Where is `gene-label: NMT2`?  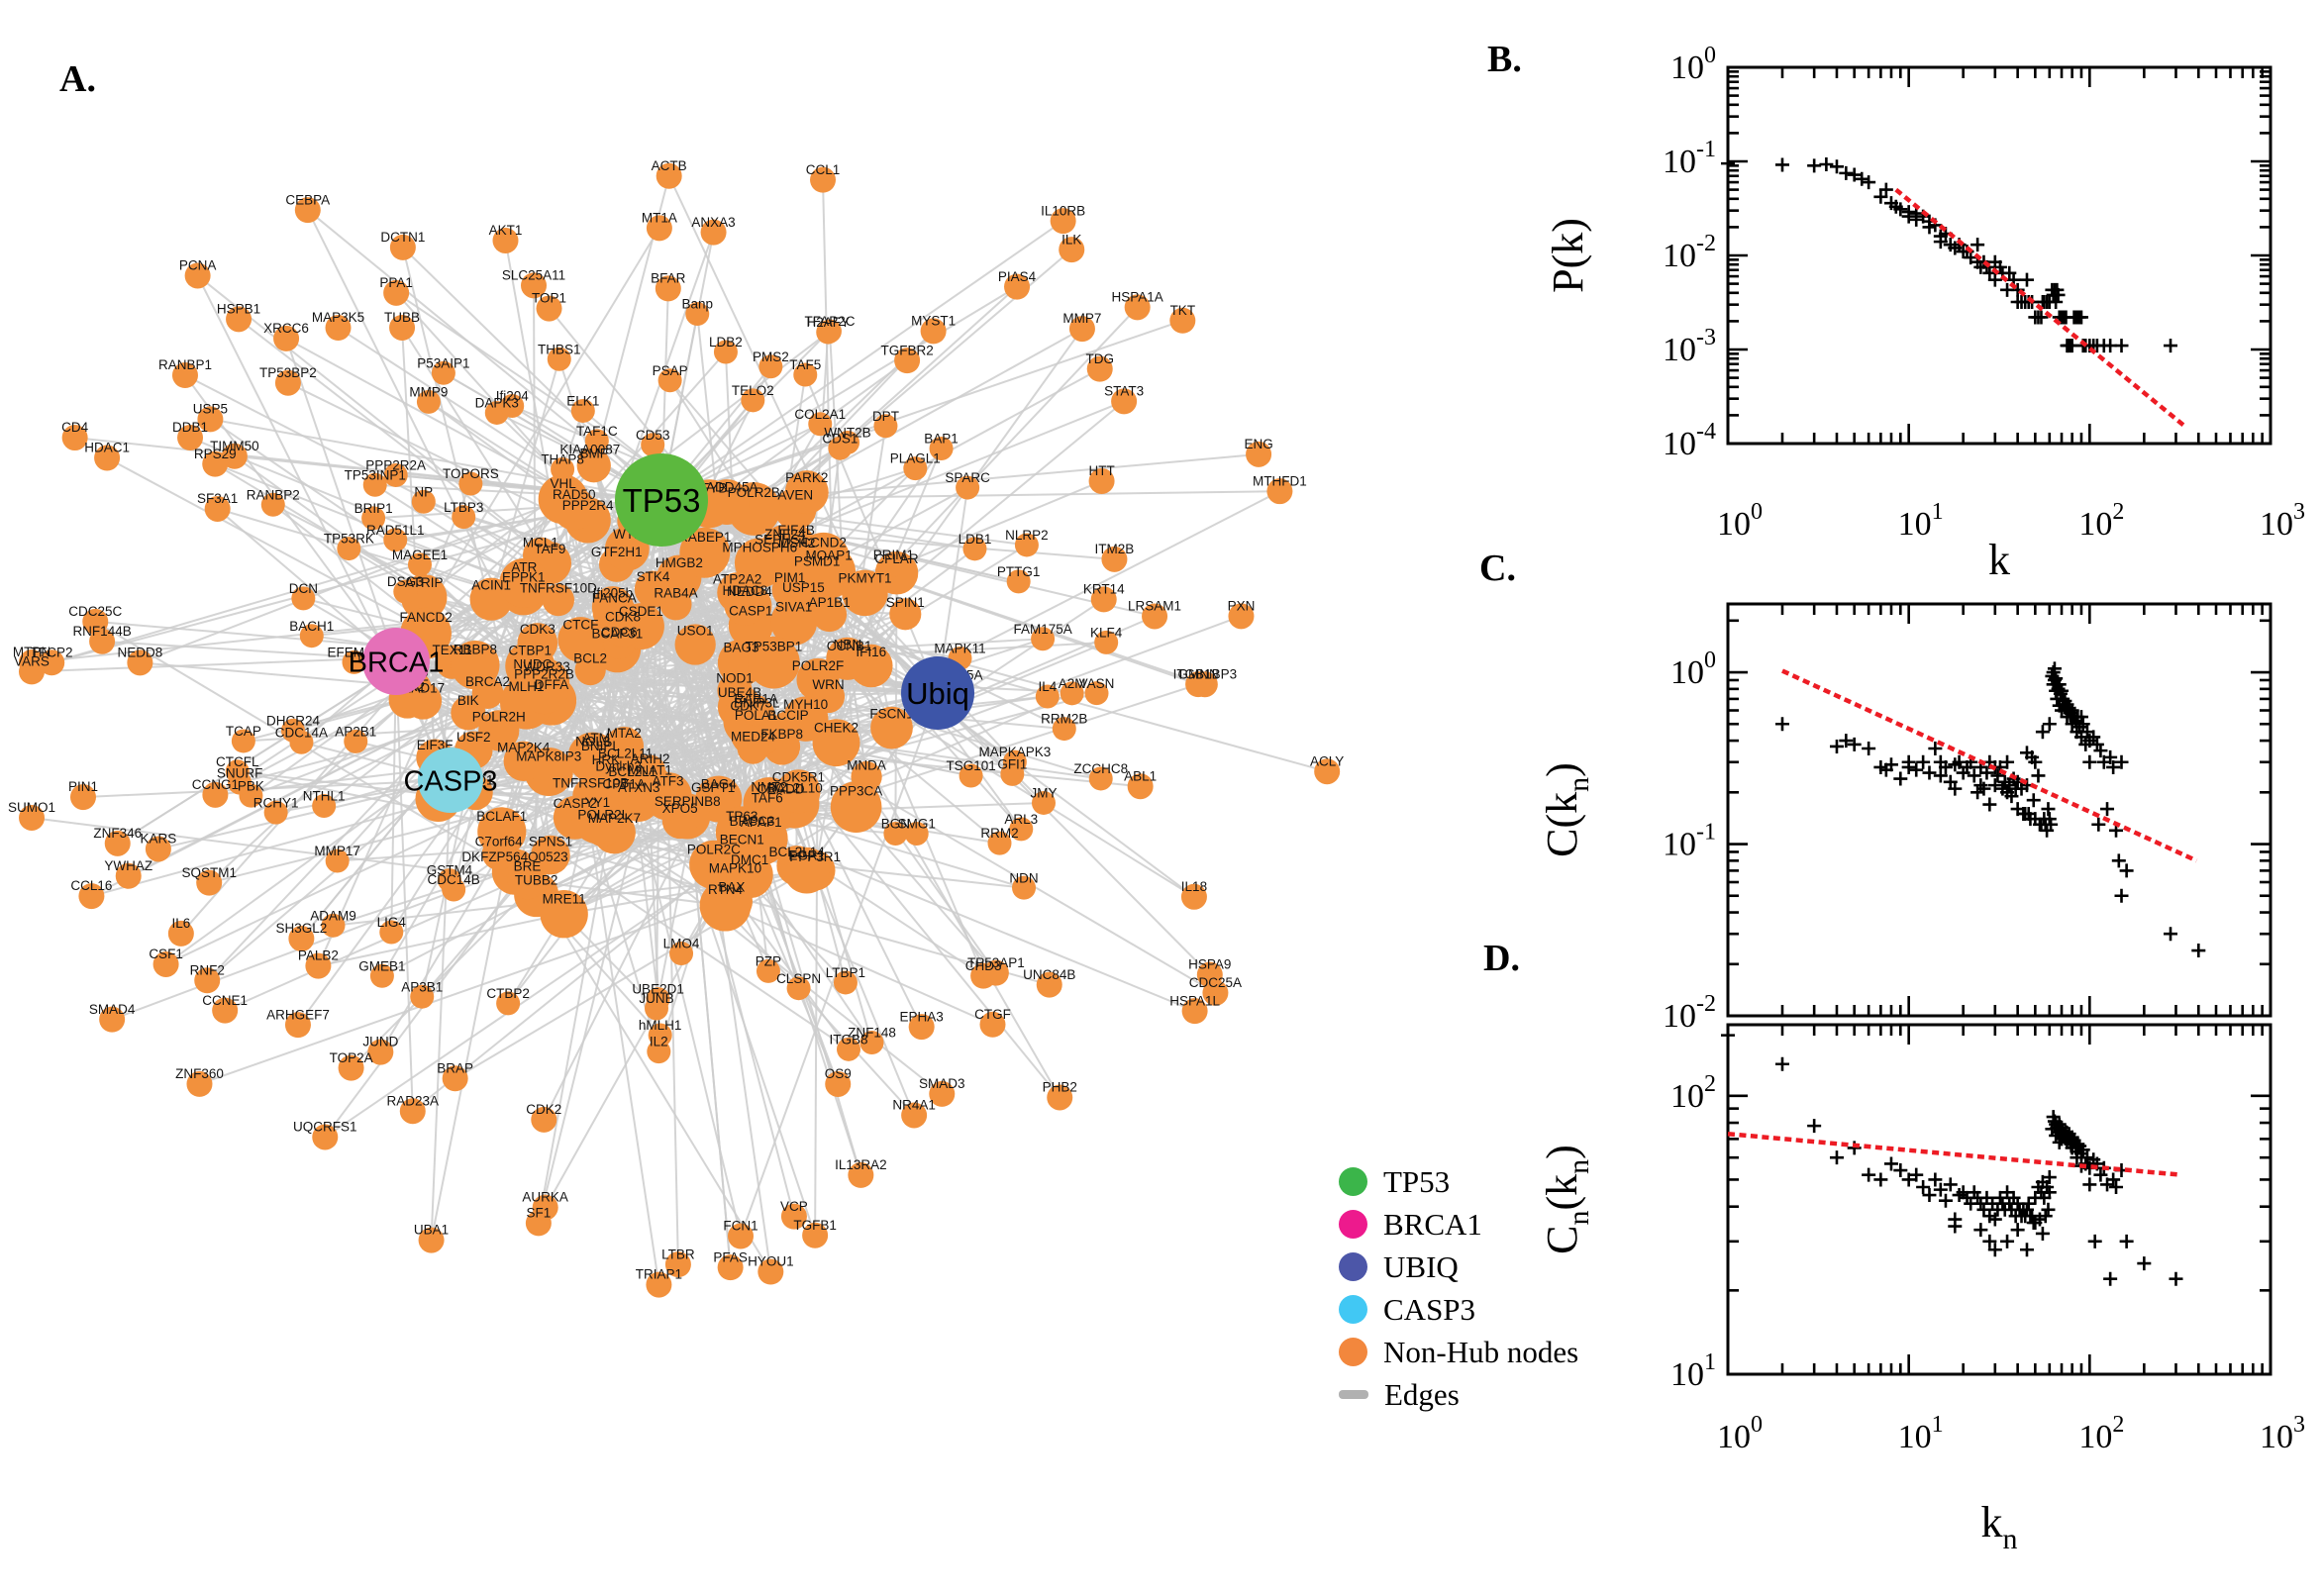
gene-label: NMT2 is located at coordinates (769, 788).